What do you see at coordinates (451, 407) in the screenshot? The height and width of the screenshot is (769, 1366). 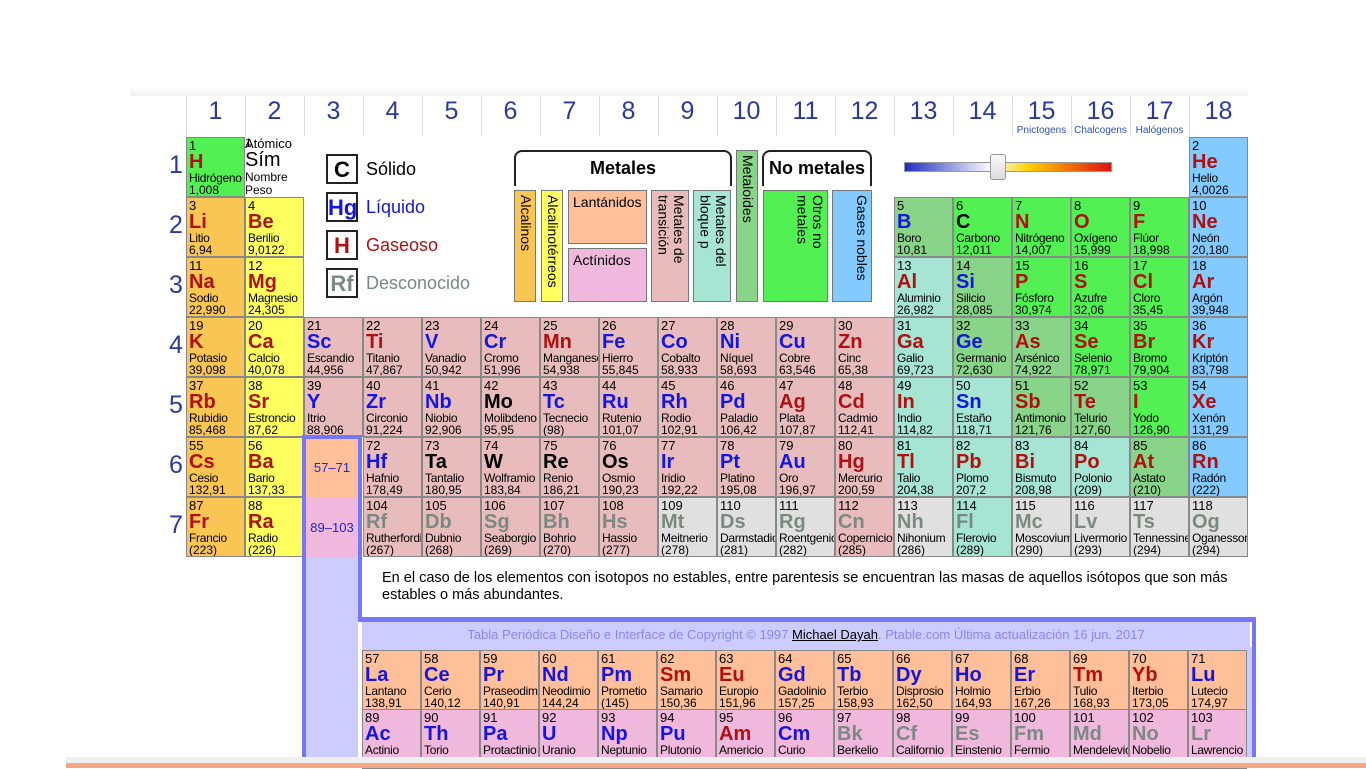 I see `element-nb: 41 Nb Niobio 92,906` at bounding box center [451, 407].